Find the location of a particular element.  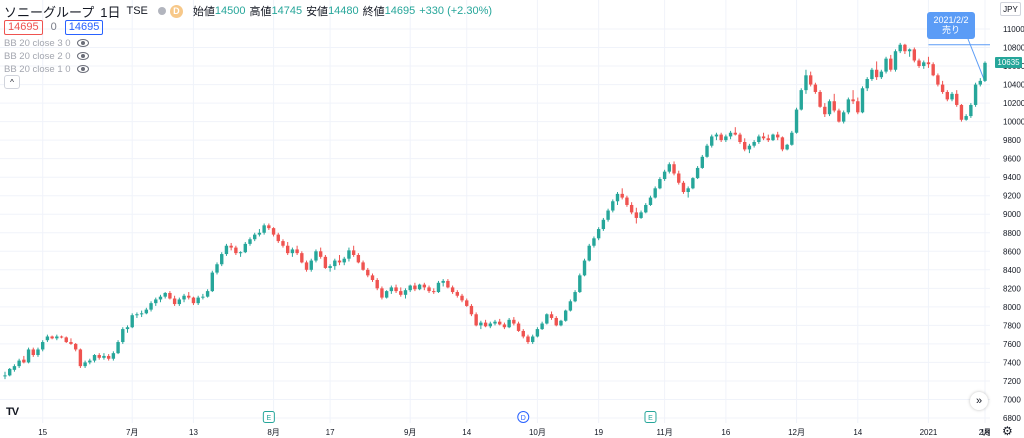

x-tick-label: 16 is located at coordinates (725, 432).